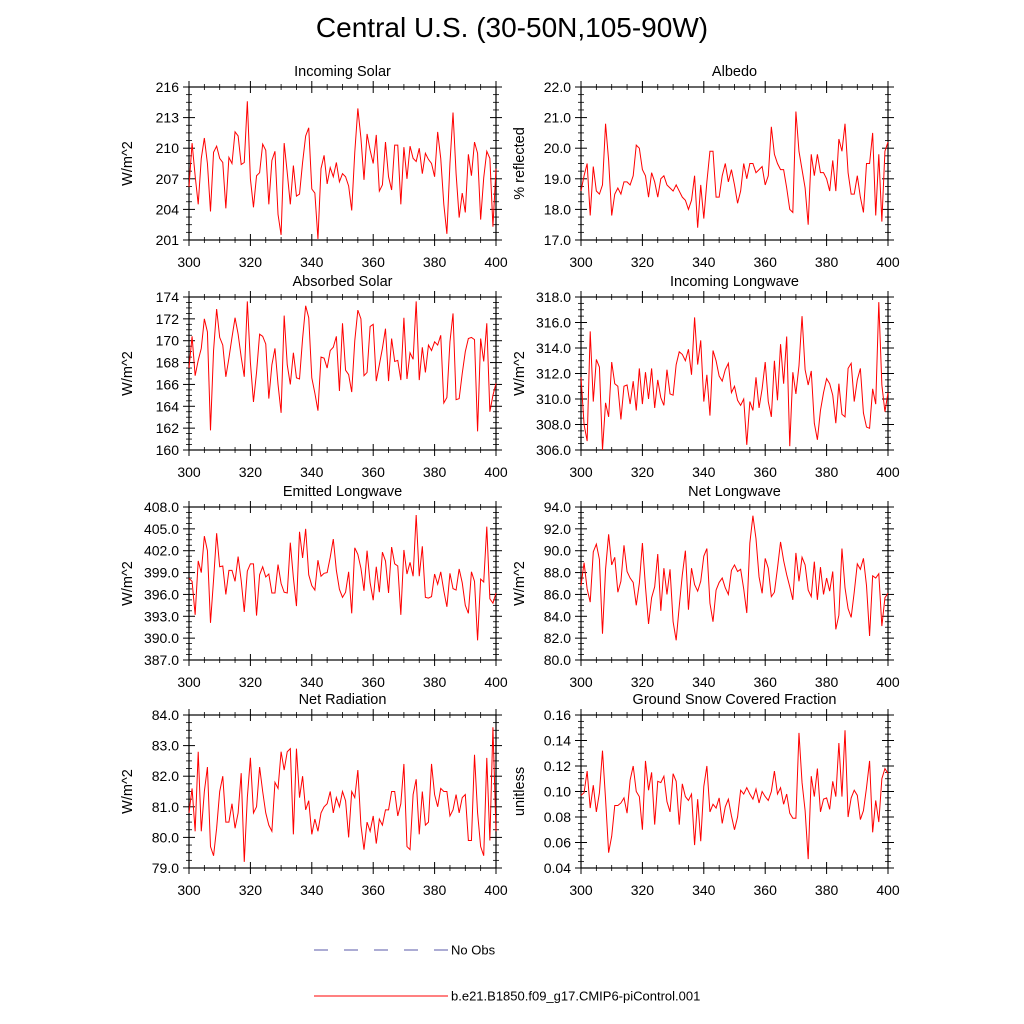 The image size is (1024, 1024). Describe the element at coordinates (161, 660) in the screenshot. I see `y-tick-label: 387.0` at that location.